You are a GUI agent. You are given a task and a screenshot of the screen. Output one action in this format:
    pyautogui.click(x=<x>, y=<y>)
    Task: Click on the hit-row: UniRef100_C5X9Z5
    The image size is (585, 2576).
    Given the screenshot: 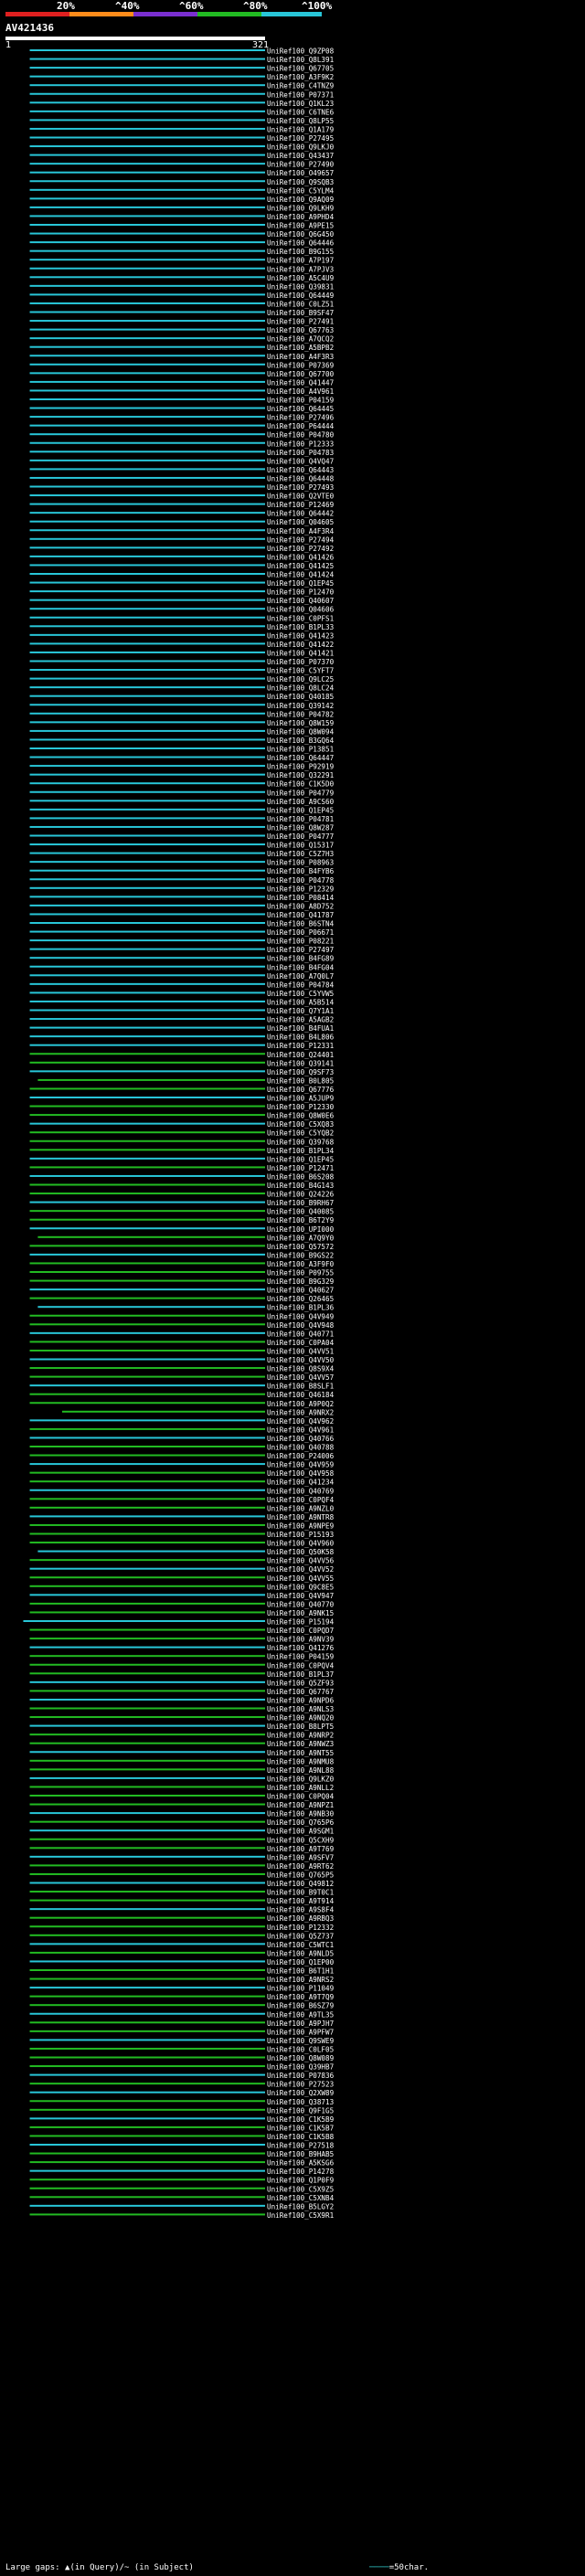 What is the action you would take?
    pyautogui.click(x=182, y=2189)
    